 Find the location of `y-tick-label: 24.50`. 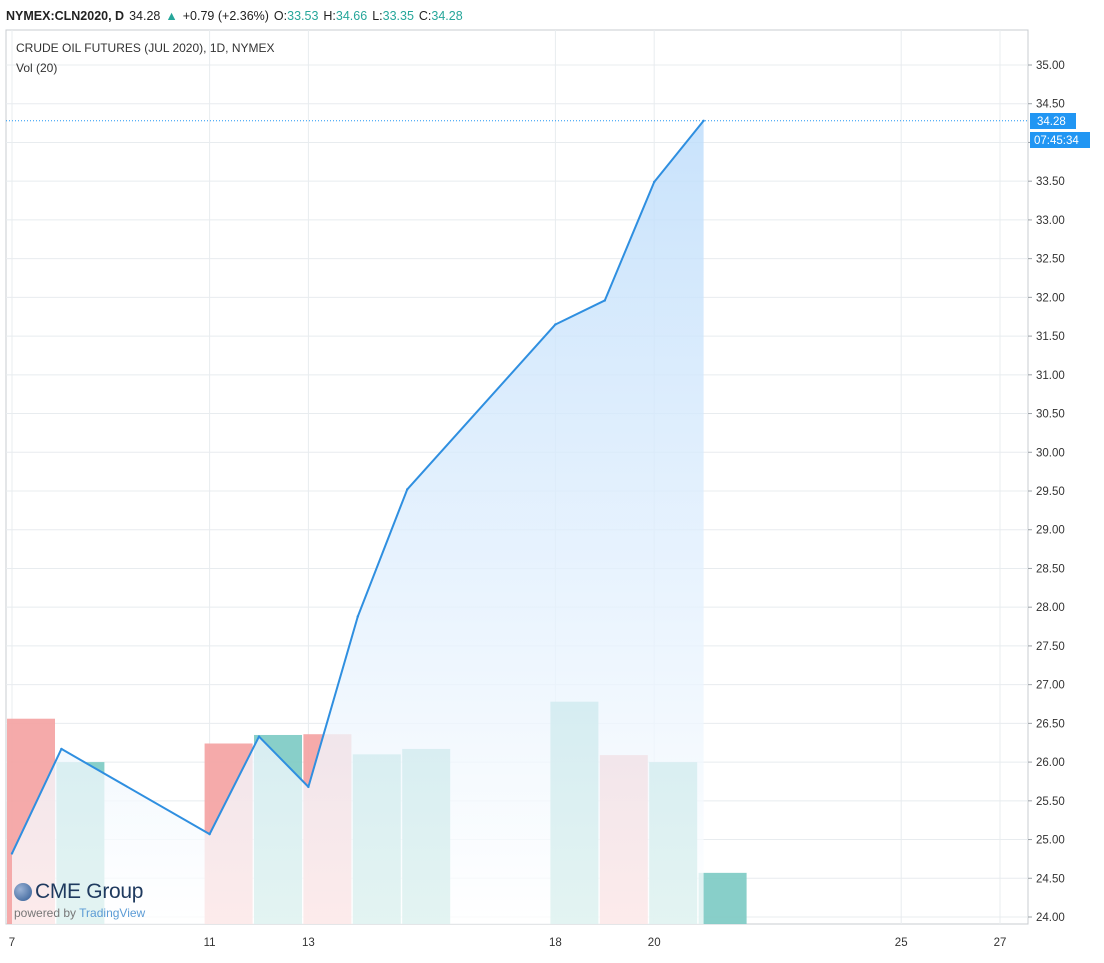

y-tick-label: 24.50 is located at coordinates (1050, 879).